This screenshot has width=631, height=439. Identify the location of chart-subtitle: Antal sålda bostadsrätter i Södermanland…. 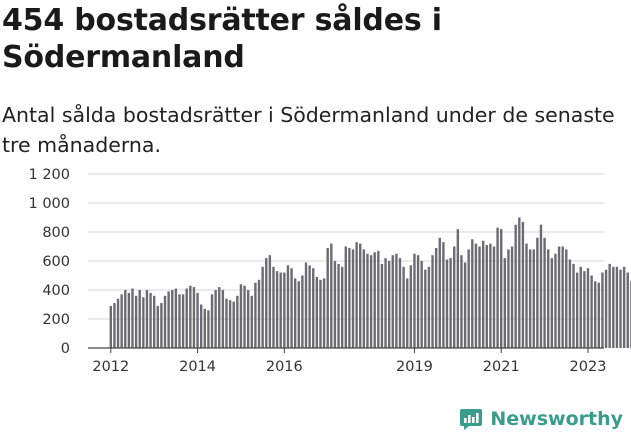
(308, 130).